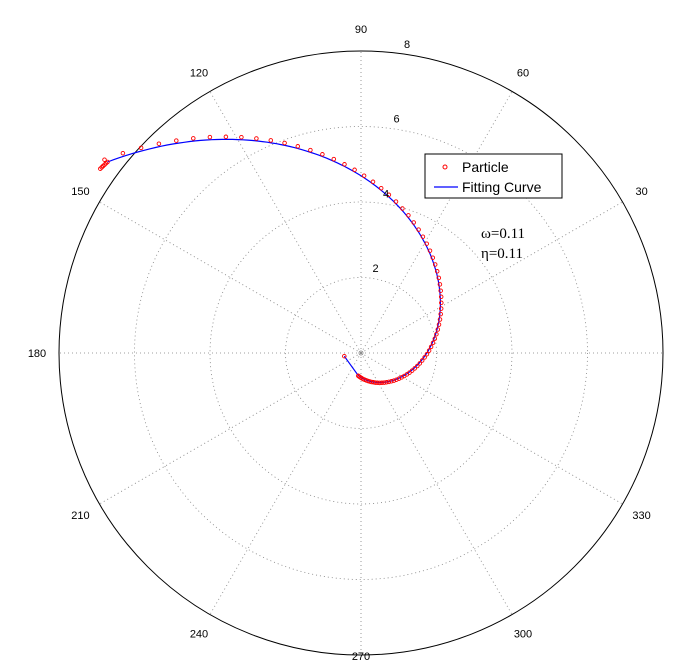 This screenshot has width=698, height=664. Describe the element at coordinates (199, 73) in the screenshot. I see `angle-label-120: 120` at that location.